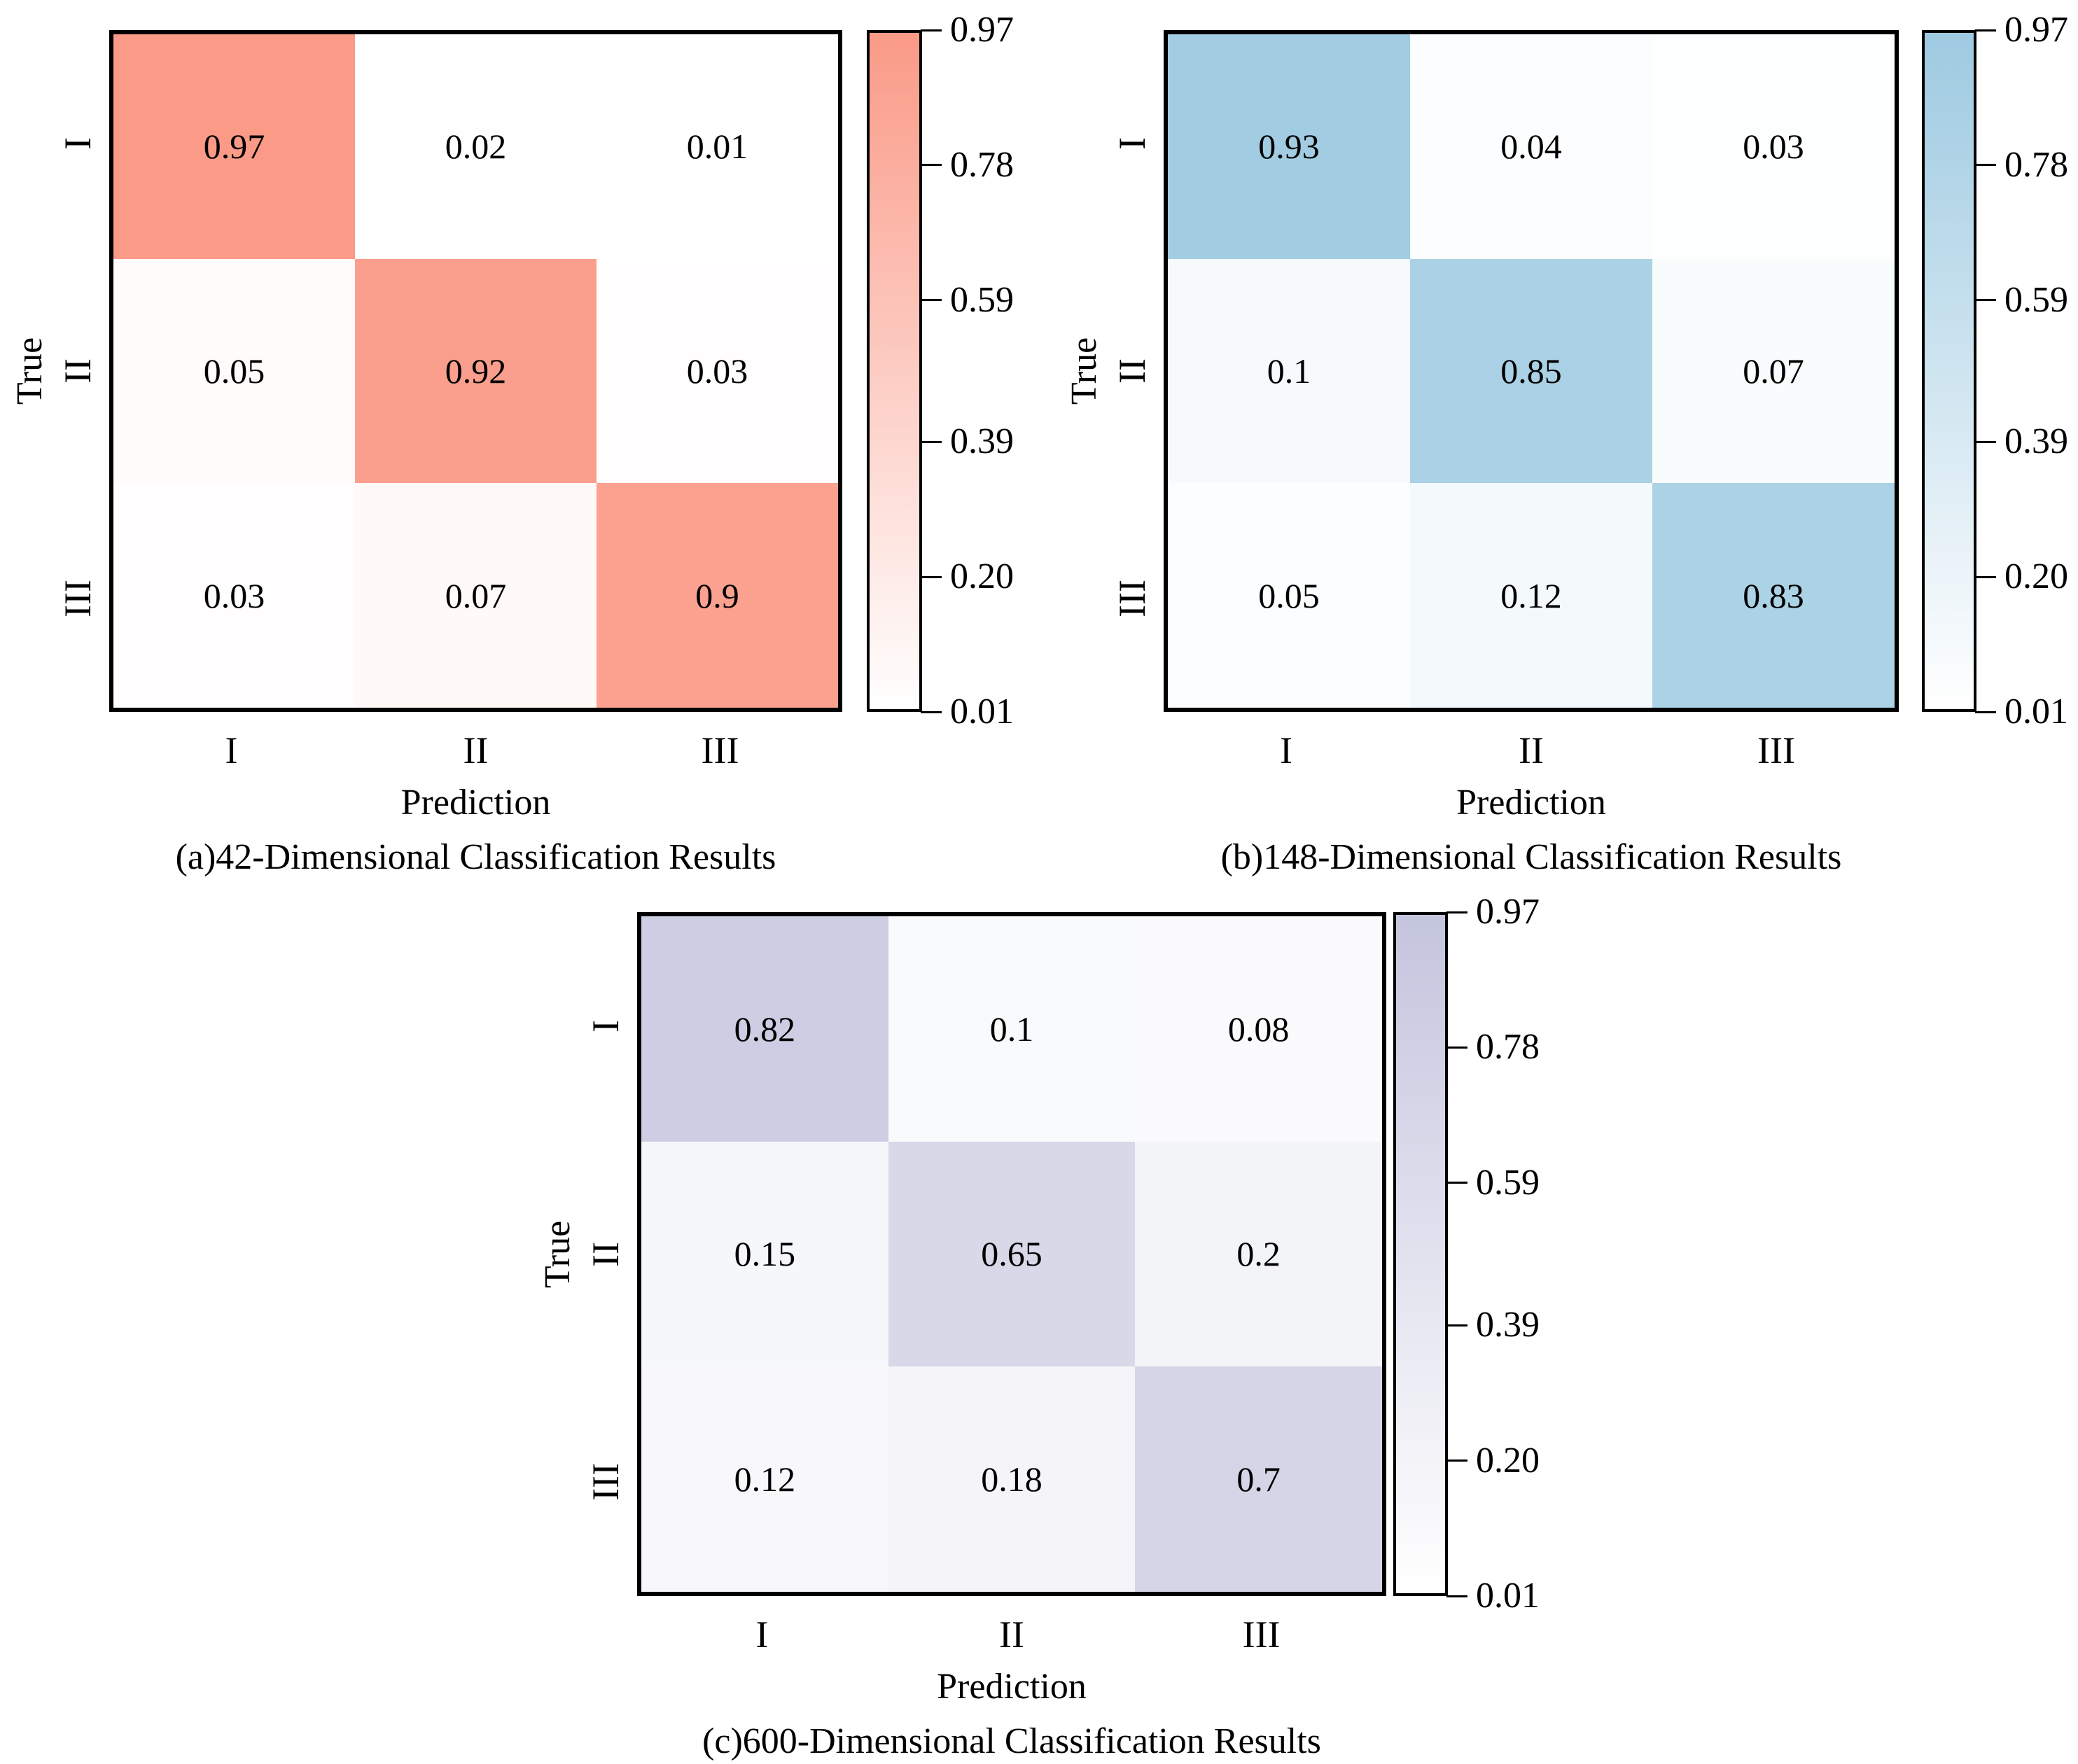 This screenshot has width=2078, height=1764. What do you see at coordinates (1258, 1254) in the screenshot?
I see `heatmap-cell: 0.2` at bounding box center [1258, 1254].